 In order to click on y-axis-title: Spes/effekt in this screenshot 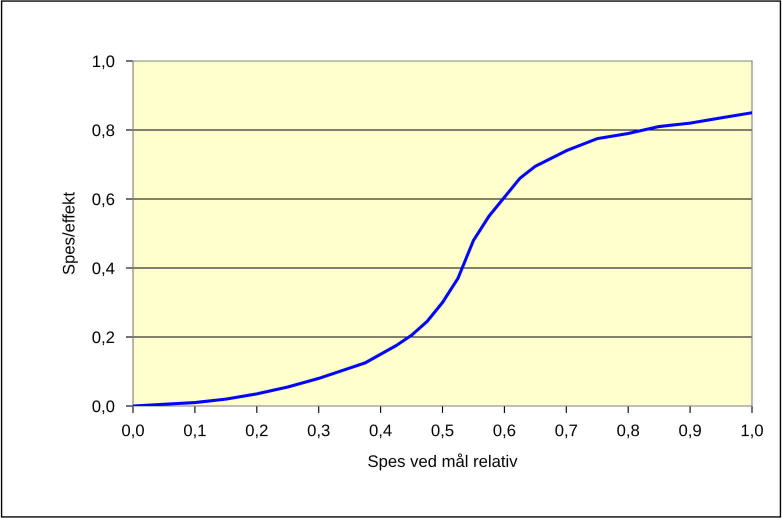, I will do `click(70, 233)`.